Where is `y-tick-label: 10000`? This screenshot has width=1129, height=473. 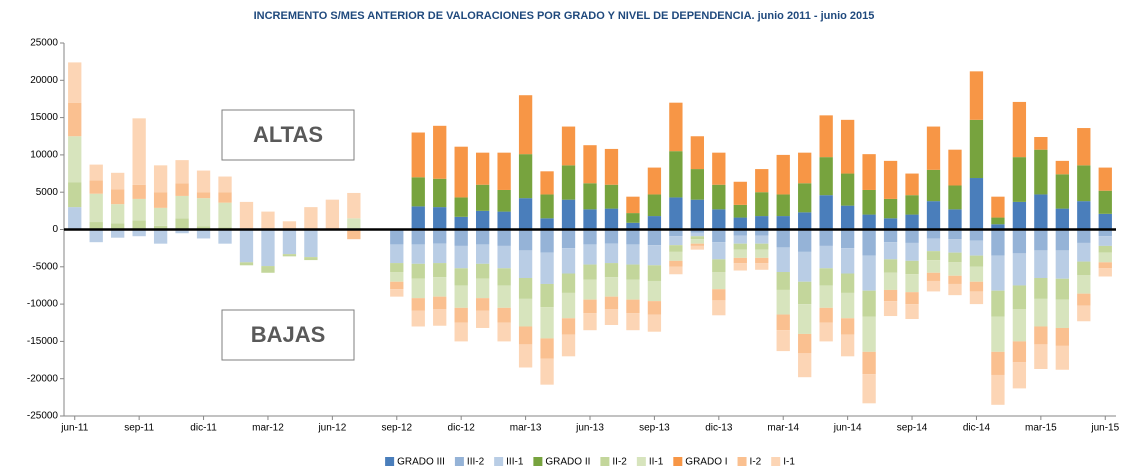 y-tick-label: 10000 is located at coordinates (44, 155).